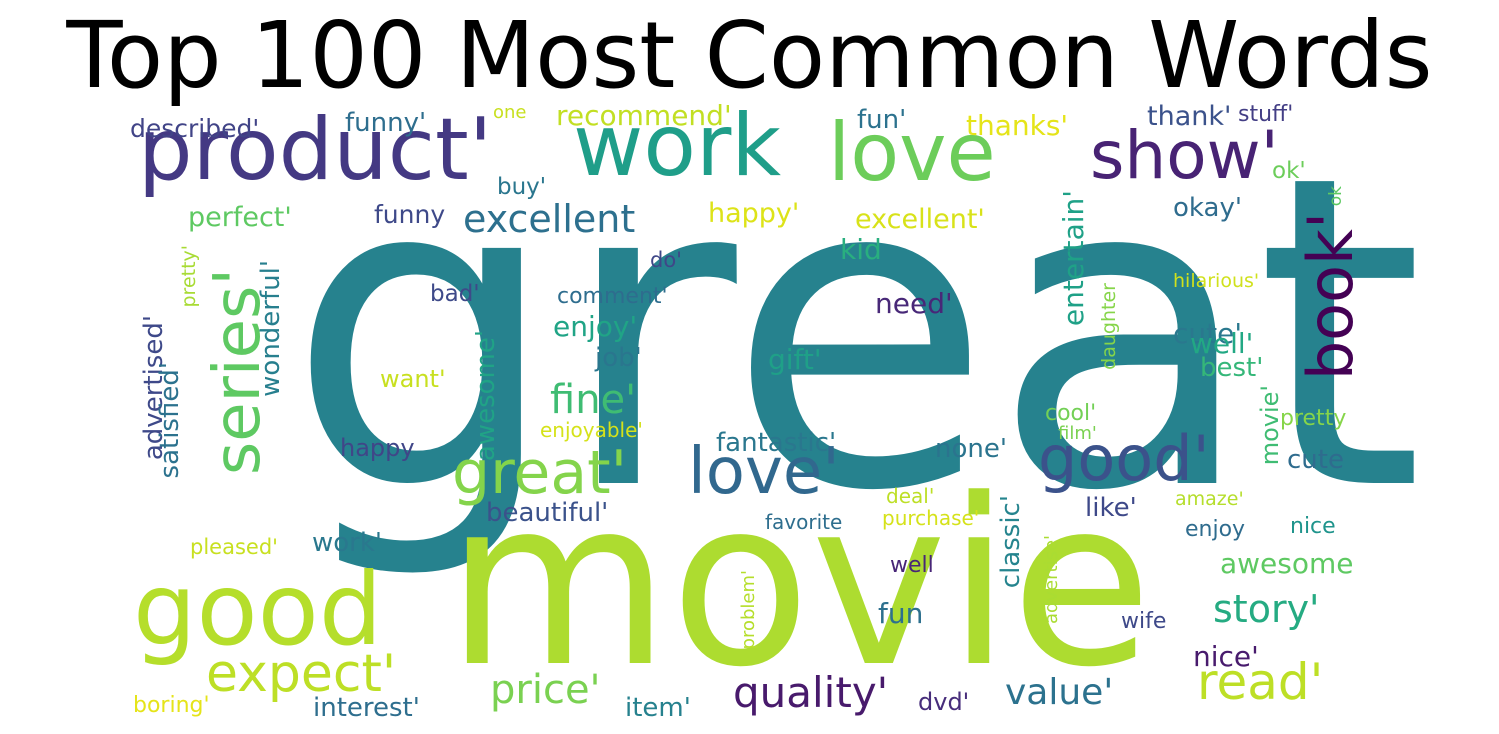 This screenshot has width=1499, height=734. I want to click on word-22: funny', so click(386, 123).